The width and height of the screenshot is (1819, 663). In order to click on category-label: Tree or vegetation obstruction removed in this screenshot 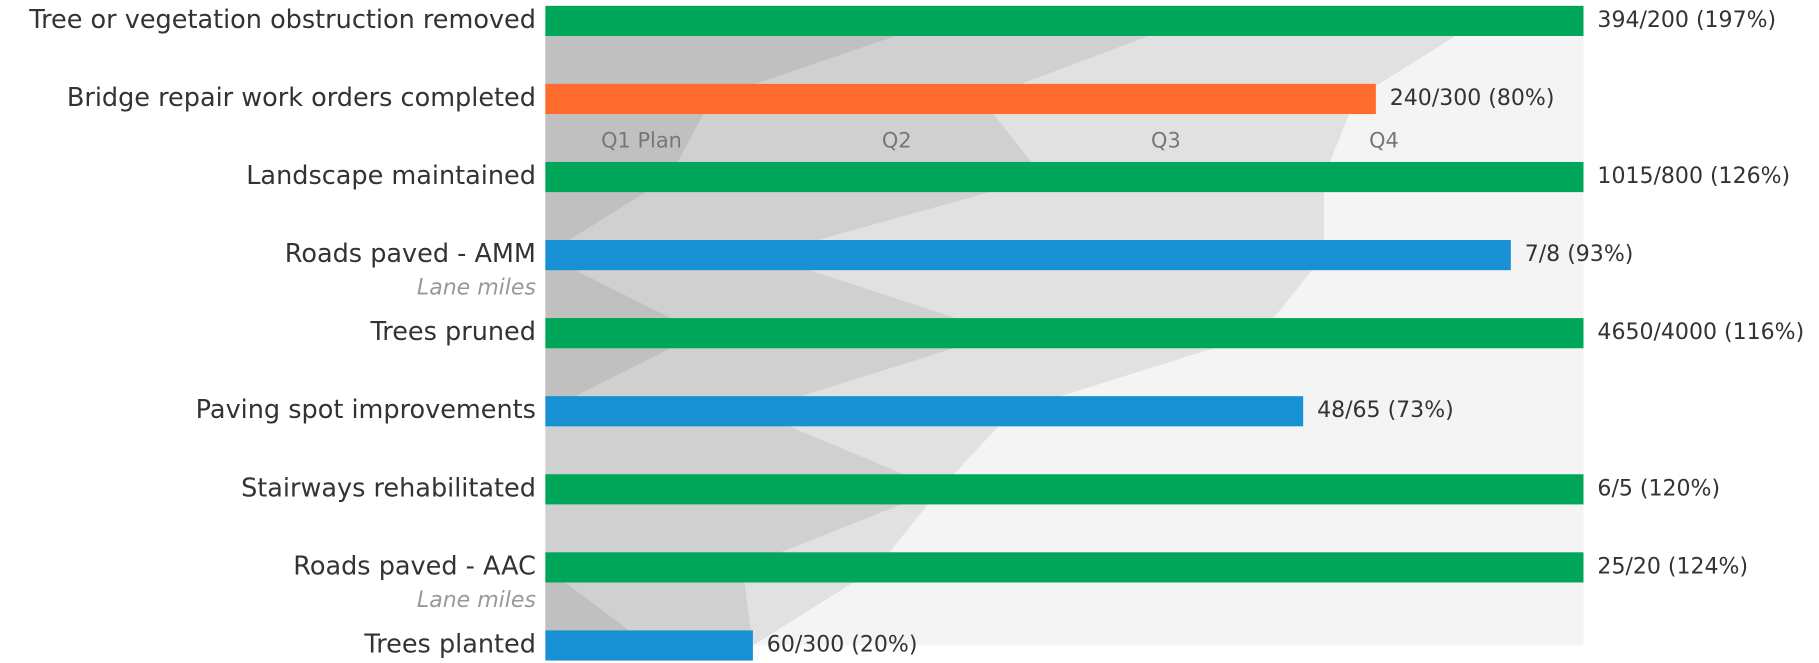, I will do `click(282, 20)`.